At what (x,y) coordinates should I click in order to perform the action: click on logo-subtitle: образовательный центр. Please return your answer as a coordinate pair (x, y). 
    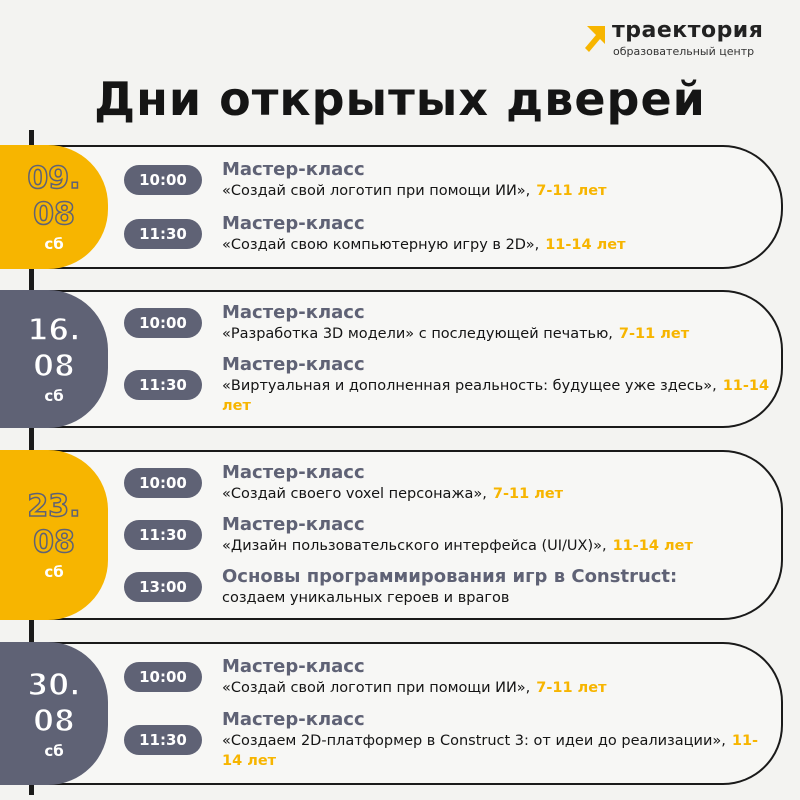
    Looking at the image, I should click on (684, 51).